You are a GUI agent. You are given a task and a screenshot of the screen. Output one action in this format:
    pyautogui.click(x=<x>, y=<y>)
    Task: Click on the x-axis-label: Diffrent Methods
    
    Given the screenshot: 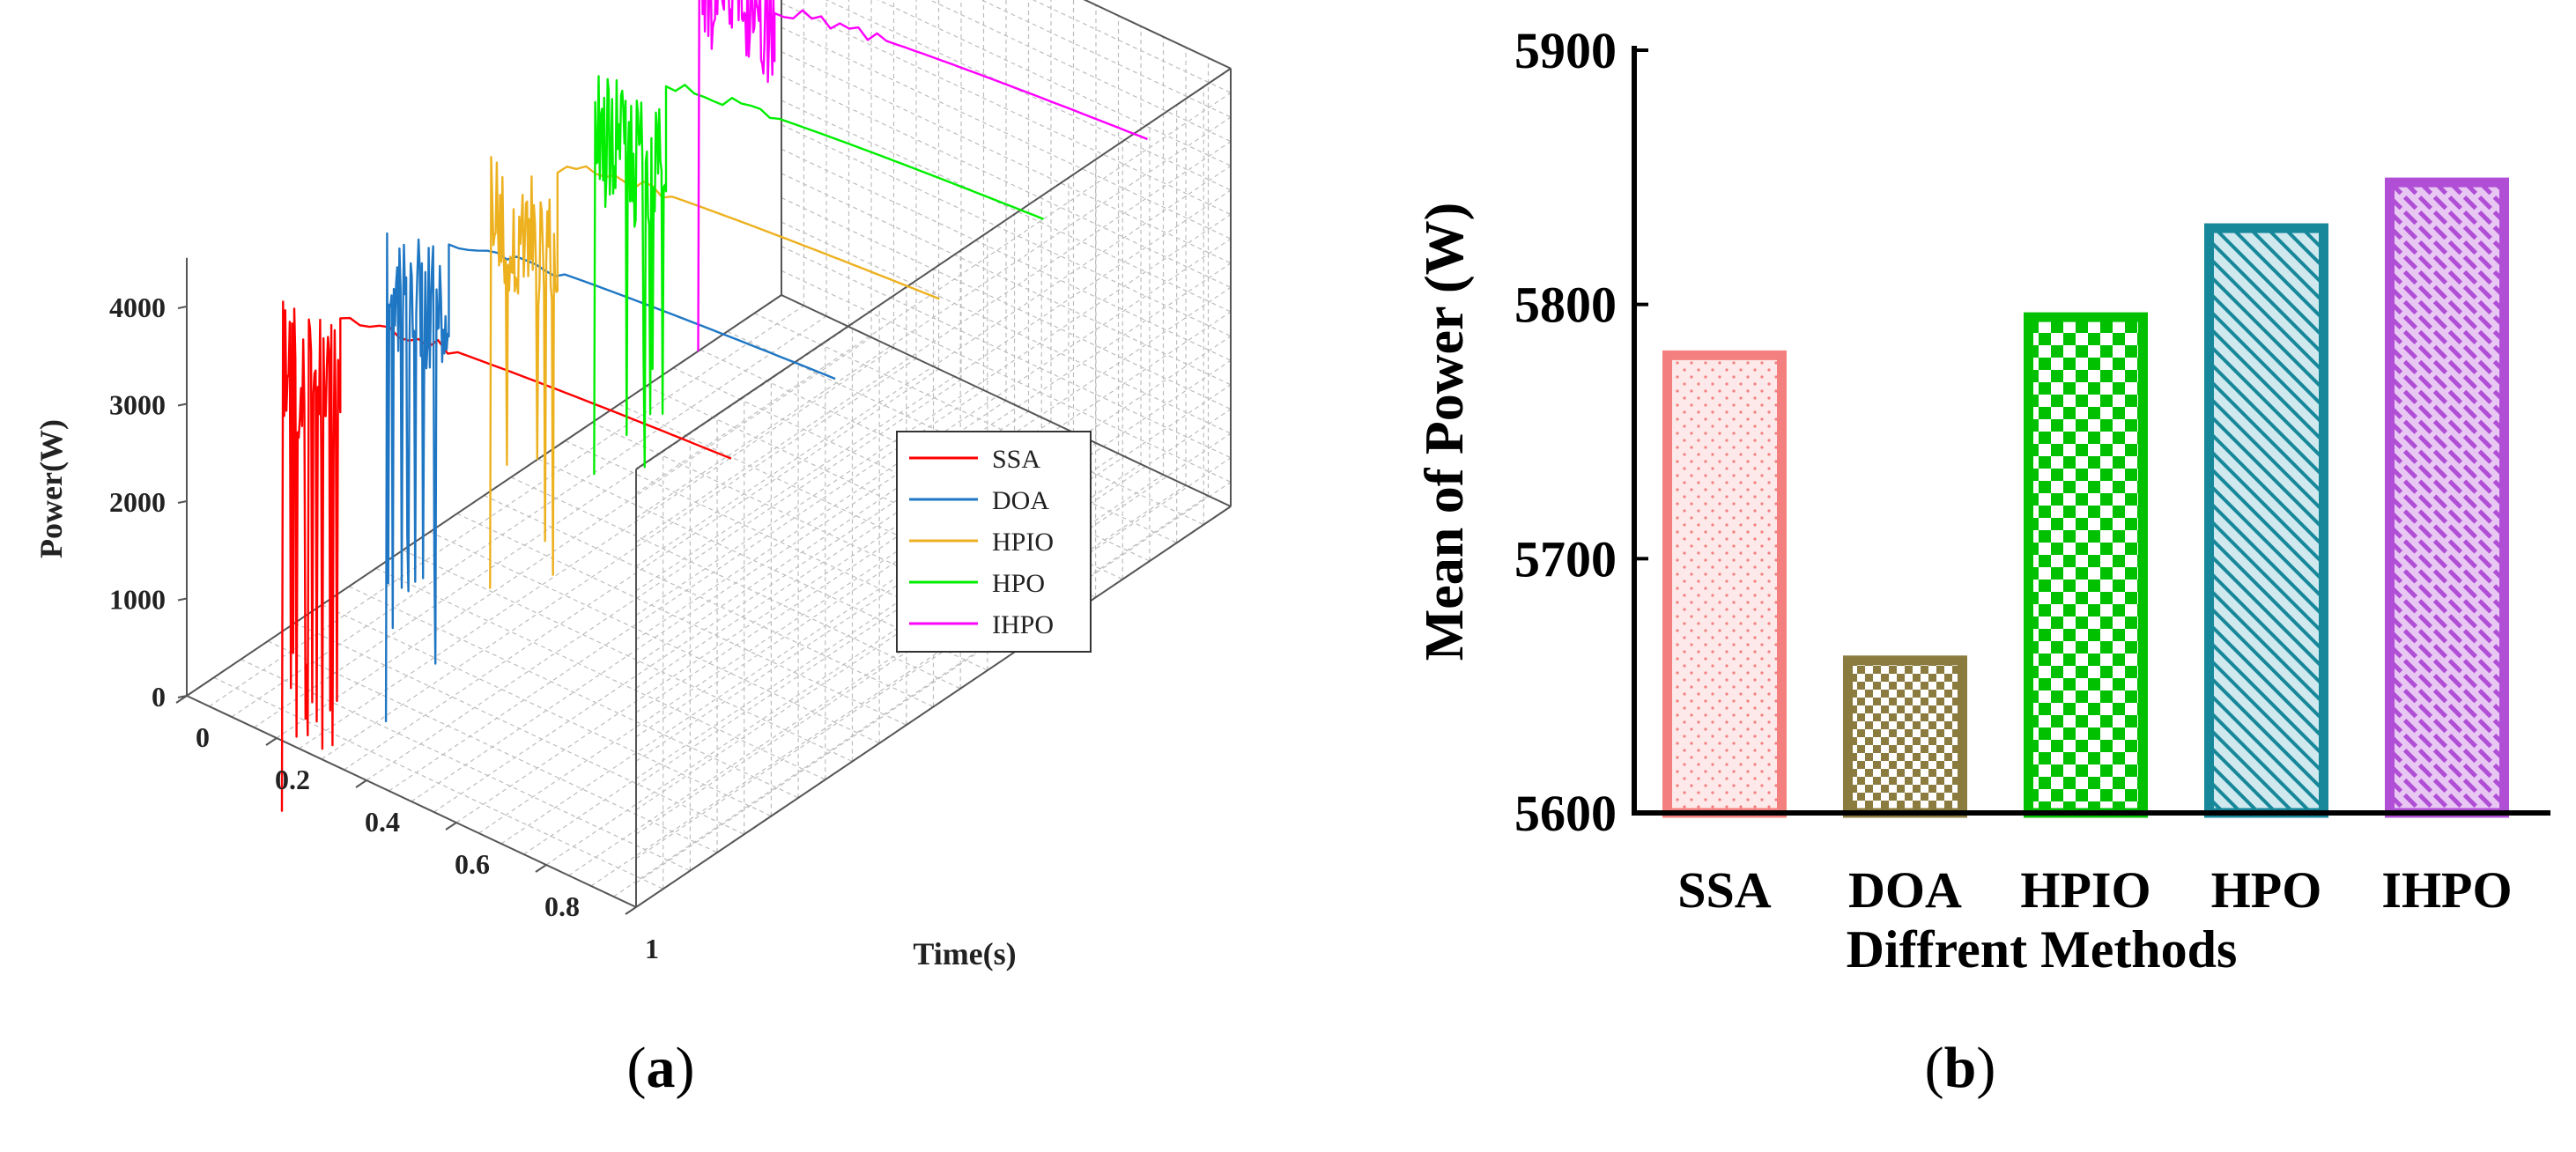 What is the action you would take?
    pyautogui.click(x=2043, y=949)
    